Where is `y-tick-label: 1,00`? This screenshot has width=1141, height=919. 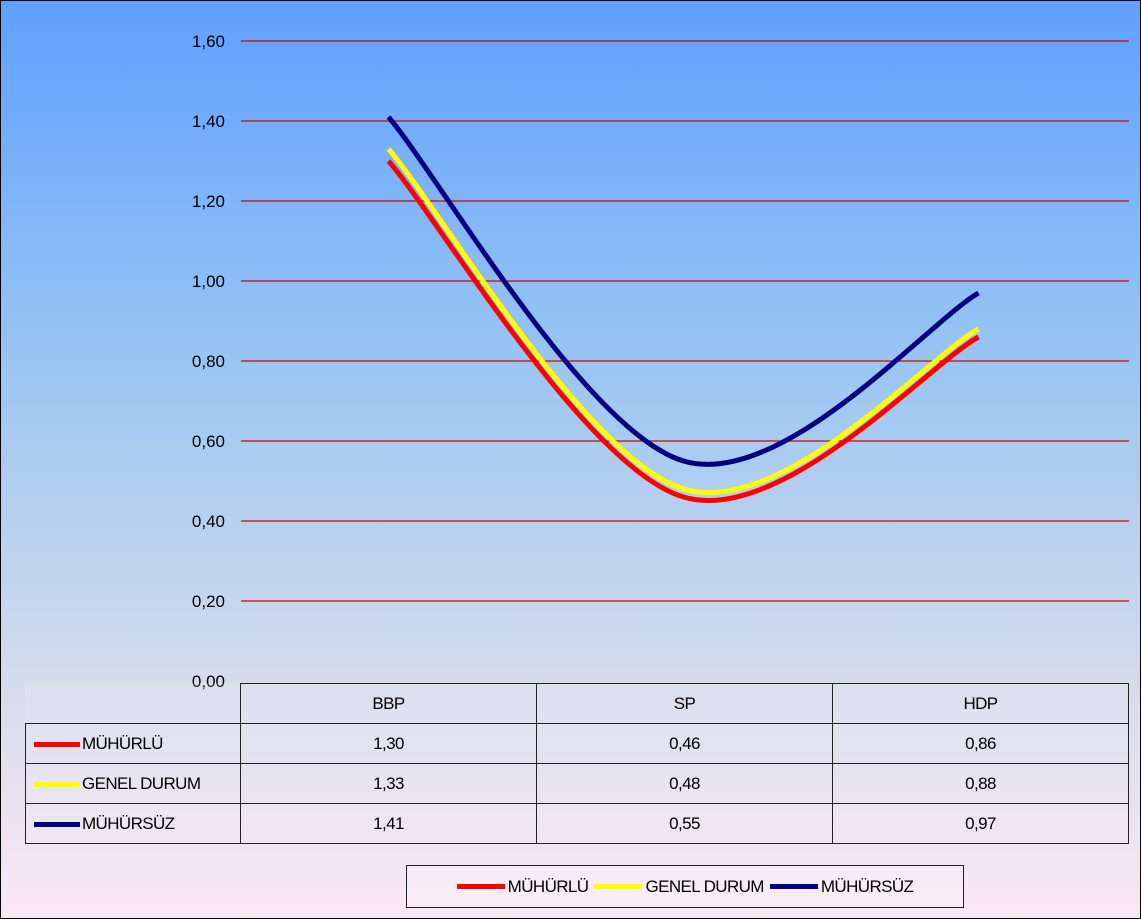
y-tick-label: 1,00 is located at coordinates (208, 281).